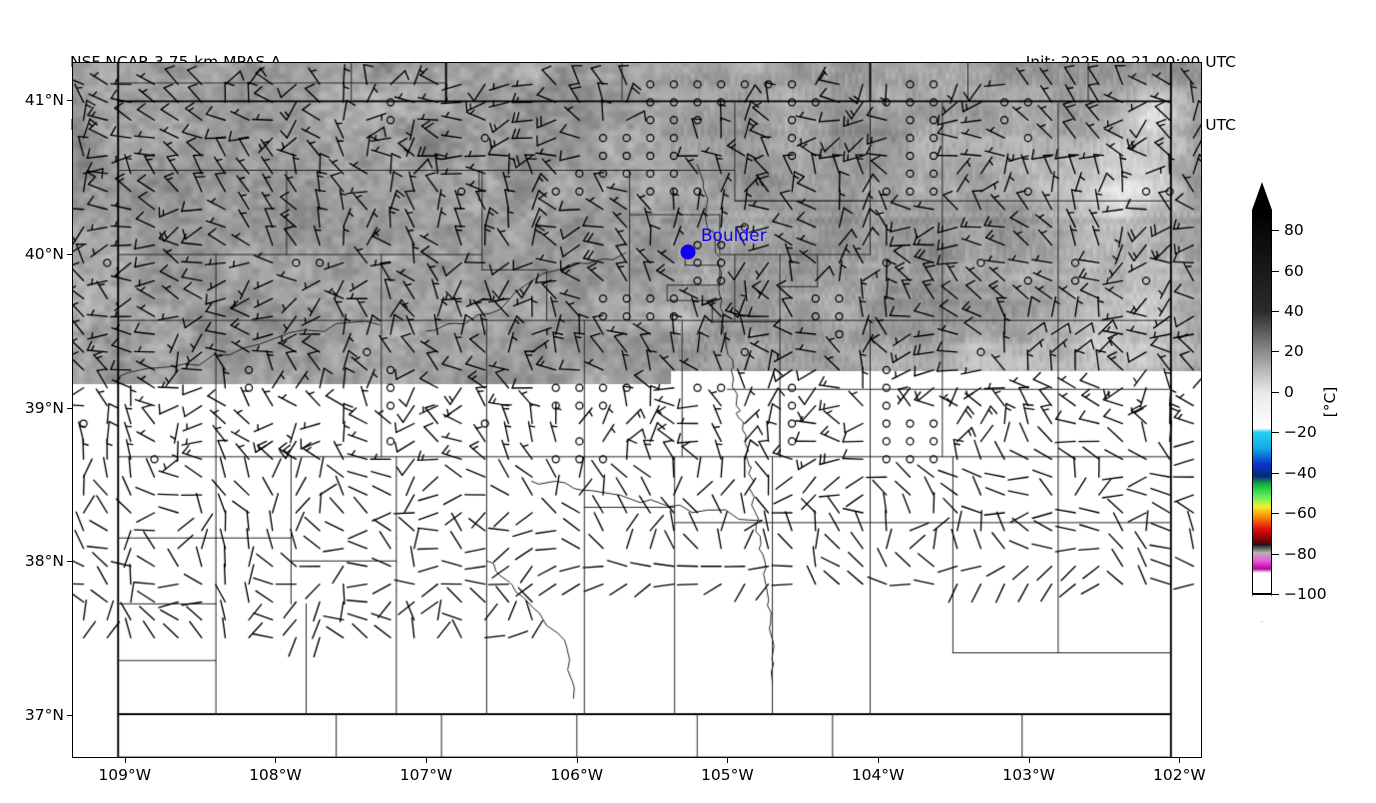 The image size is (1376, 803). Describe the element at coordinates (1262, 608) in the screenshot. I see `colorbar-extend-min-arrow` at that location.